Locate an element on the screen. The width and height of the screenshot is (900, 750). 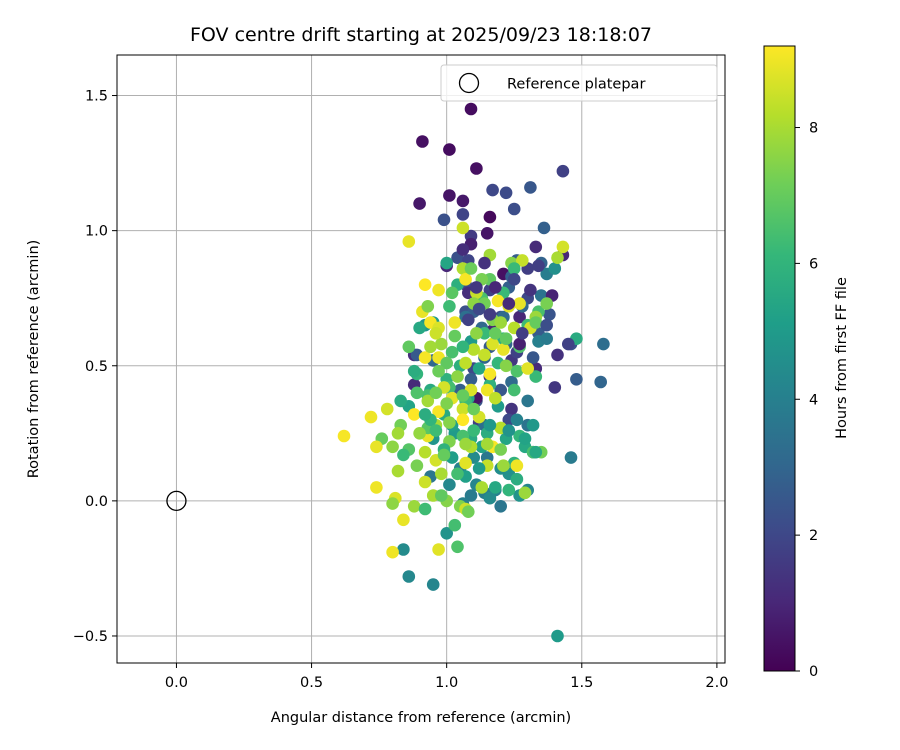
x-tick-label: 2.0 is located at coordinates (716, 683).